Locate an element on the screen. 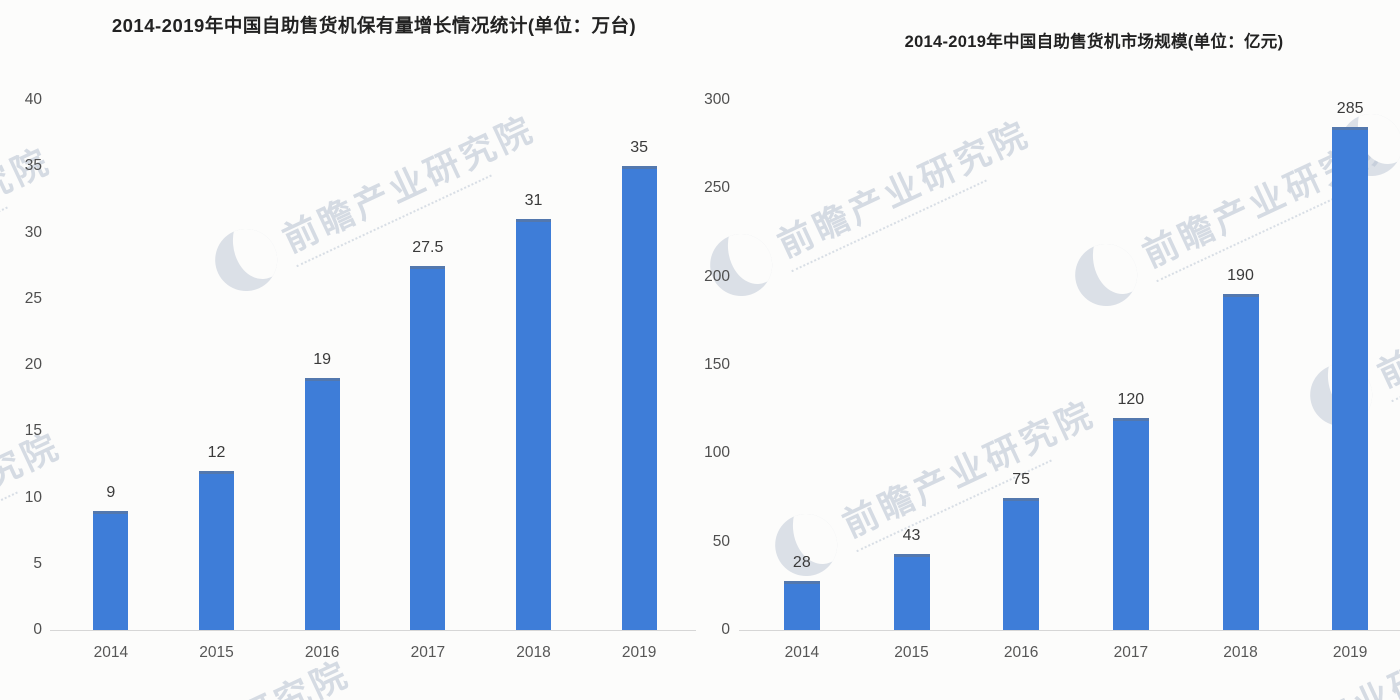  y-axis-tick-label: 200 is located at coordinates (717, 276).